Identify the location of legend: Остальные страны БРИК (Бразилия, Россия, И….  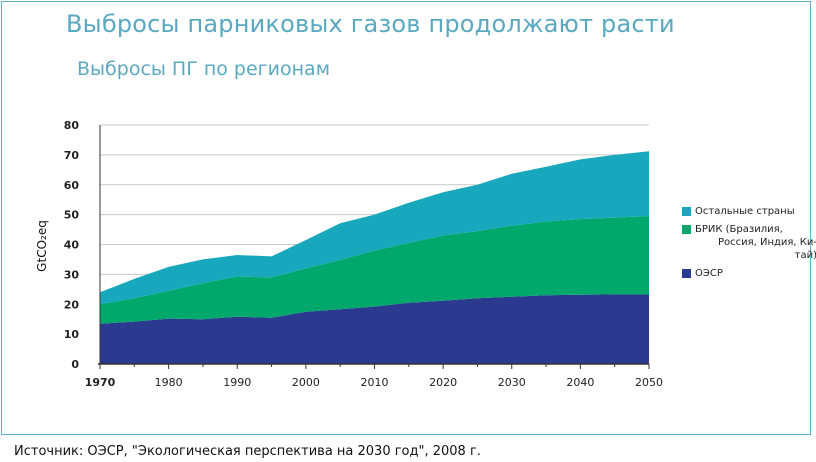
(749, 245).